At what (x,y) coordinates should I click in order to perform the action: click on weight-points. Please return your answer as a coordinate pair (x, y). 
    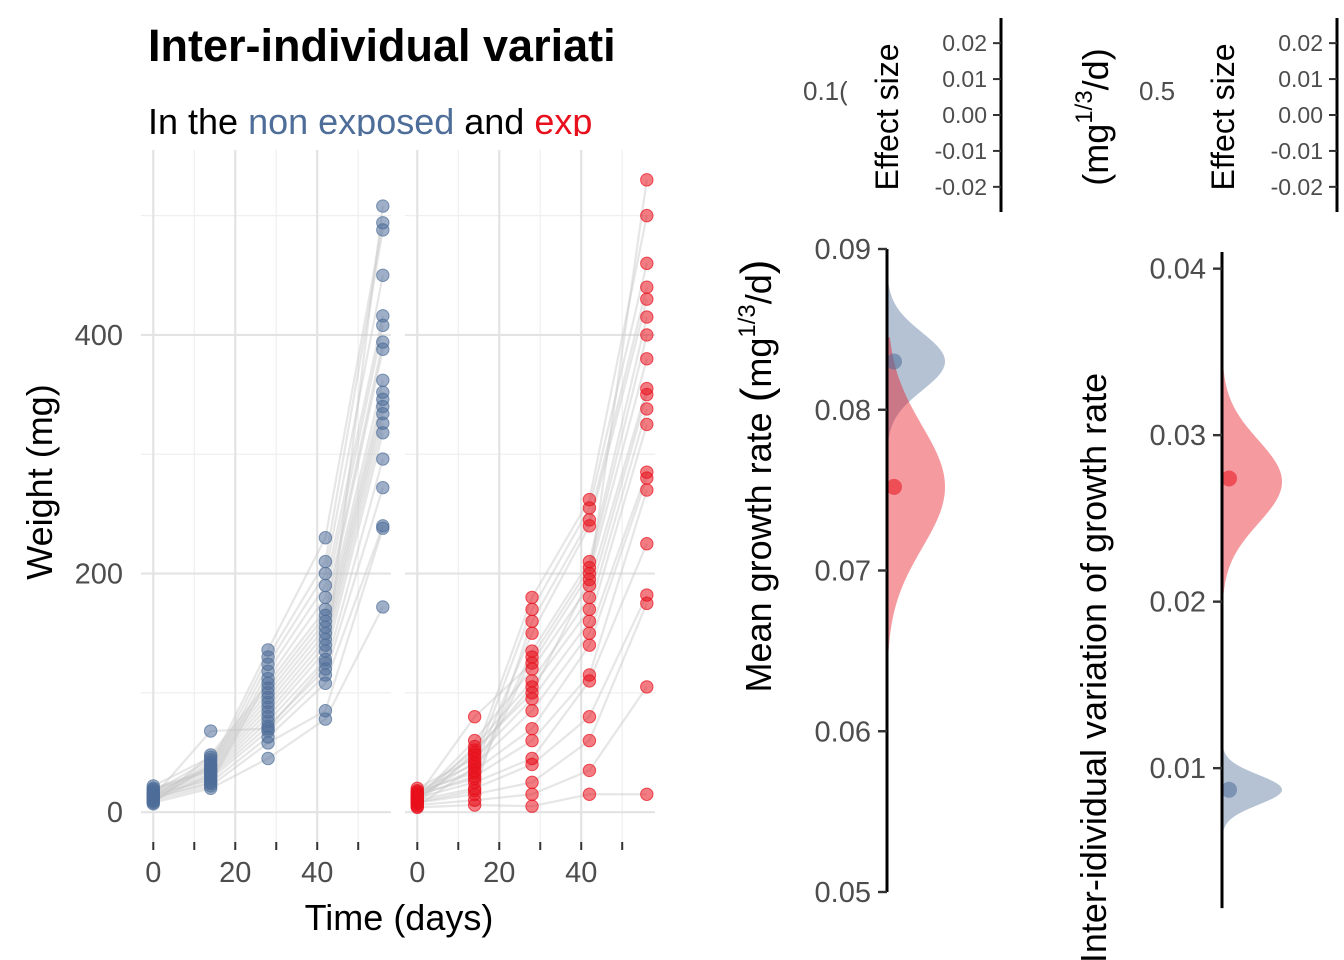
    Looking at the image, I should click on (532, 494).